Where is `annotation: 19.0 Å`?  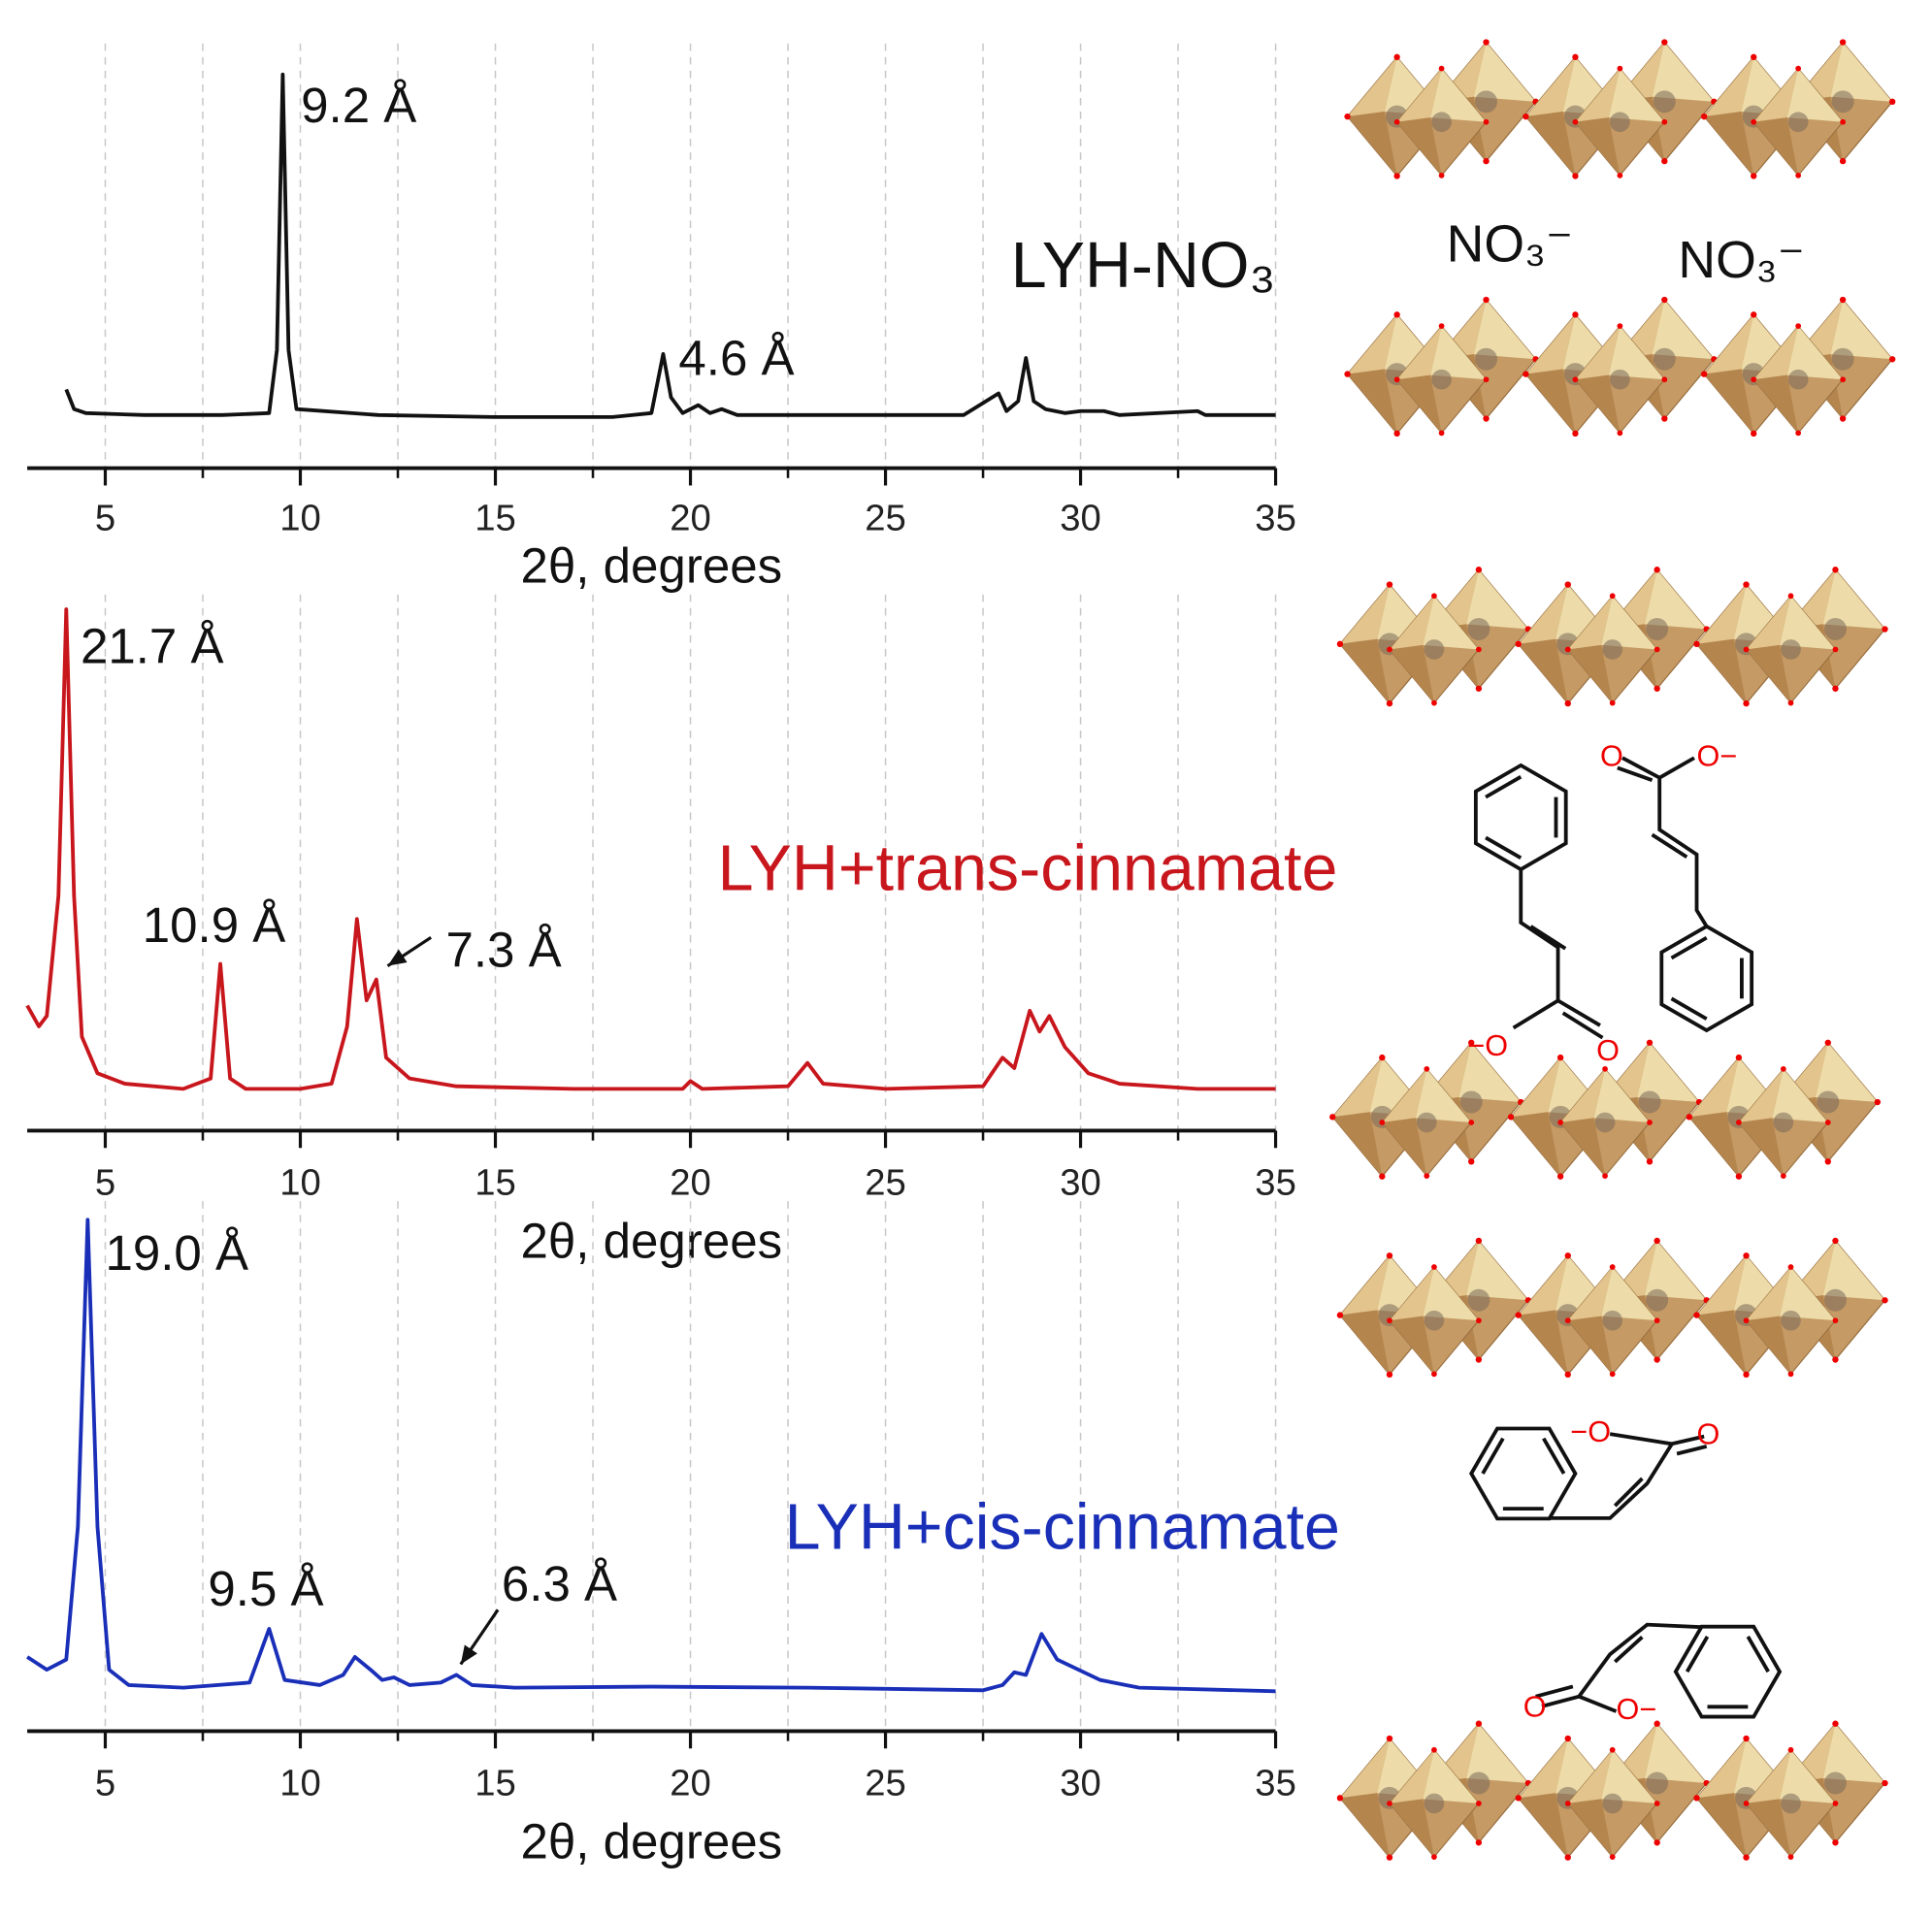 annotation: 19.0 Å is located at coordinates (176, 1253).